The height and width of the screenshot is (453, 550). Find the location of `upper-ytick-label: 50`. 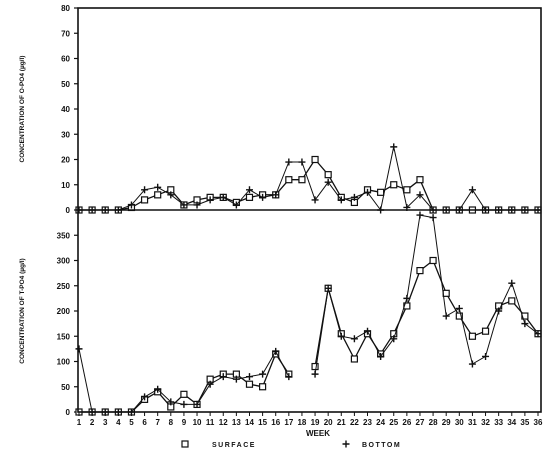

upper-ytick-label: 50 is located at coordinates (65, 84).